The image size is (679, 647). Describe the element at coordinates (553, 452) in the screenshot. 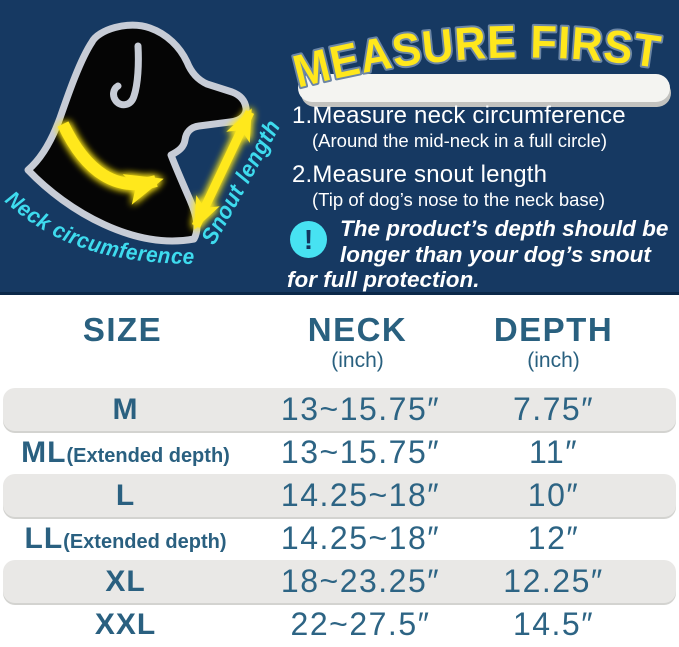

I see `depth-value: 11″` at that location.